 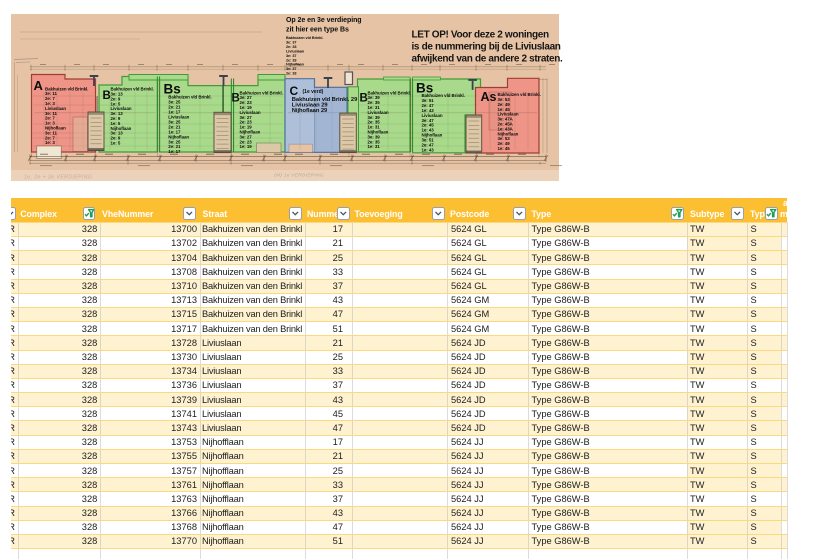 What do you see at coordinates (299, 176) in the screenshot?
I see `svg-text: (M) 1e VERDIEPING` at bounding box center [299, 176].